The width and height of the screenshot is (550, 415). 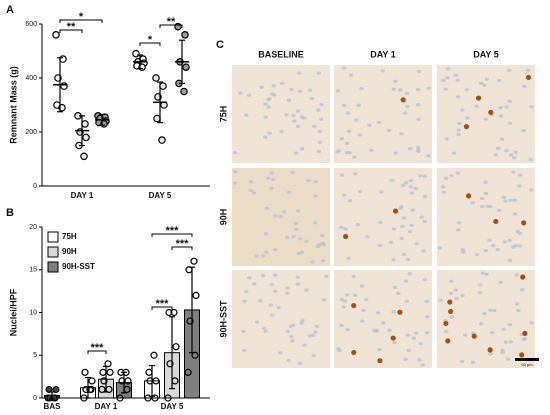 I want to click on panel-label: A, so click(x=10, y=10).